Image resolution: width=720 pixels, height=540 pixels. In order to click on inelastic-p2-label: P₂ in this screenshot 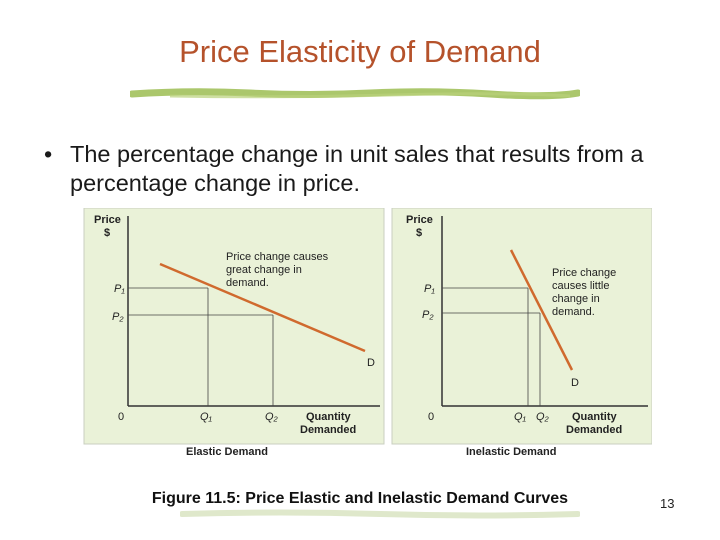, I will do `click(428, 315)`.